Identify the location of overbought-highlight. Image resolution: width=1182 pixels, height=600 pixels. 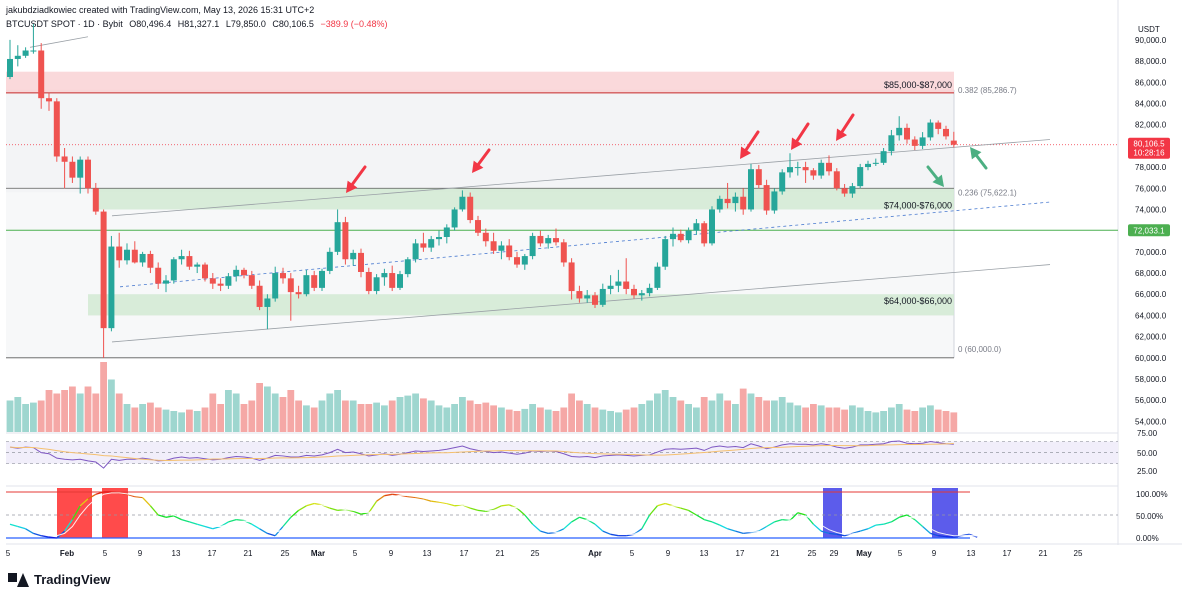
(74, 513).